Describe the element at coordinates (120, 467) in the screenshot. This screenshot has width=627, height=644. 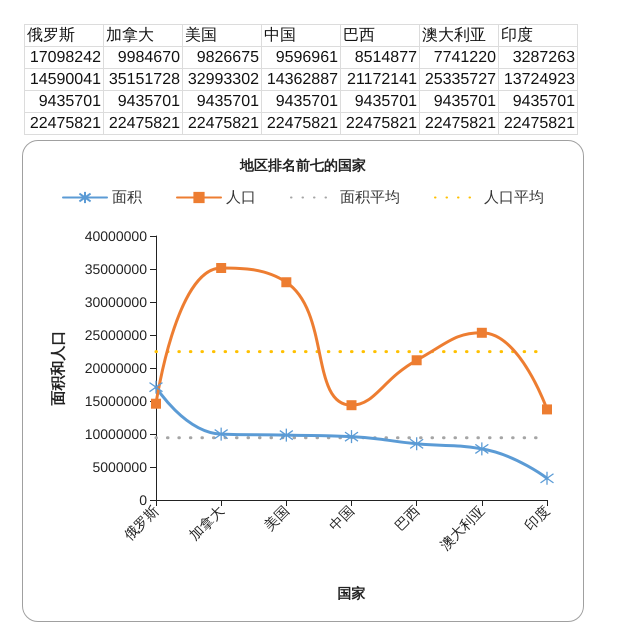
I see `y-tick-label: 5000000` at that location.